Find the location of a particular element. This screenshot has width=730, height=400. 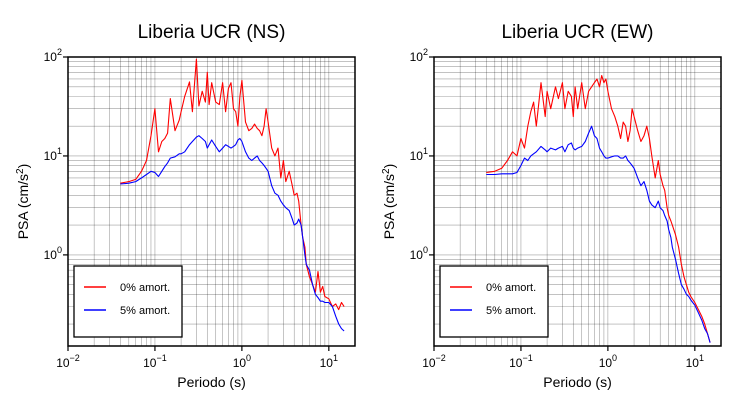

chart-title: Liberia UCR (NS) is located at coordinates (212, 32).